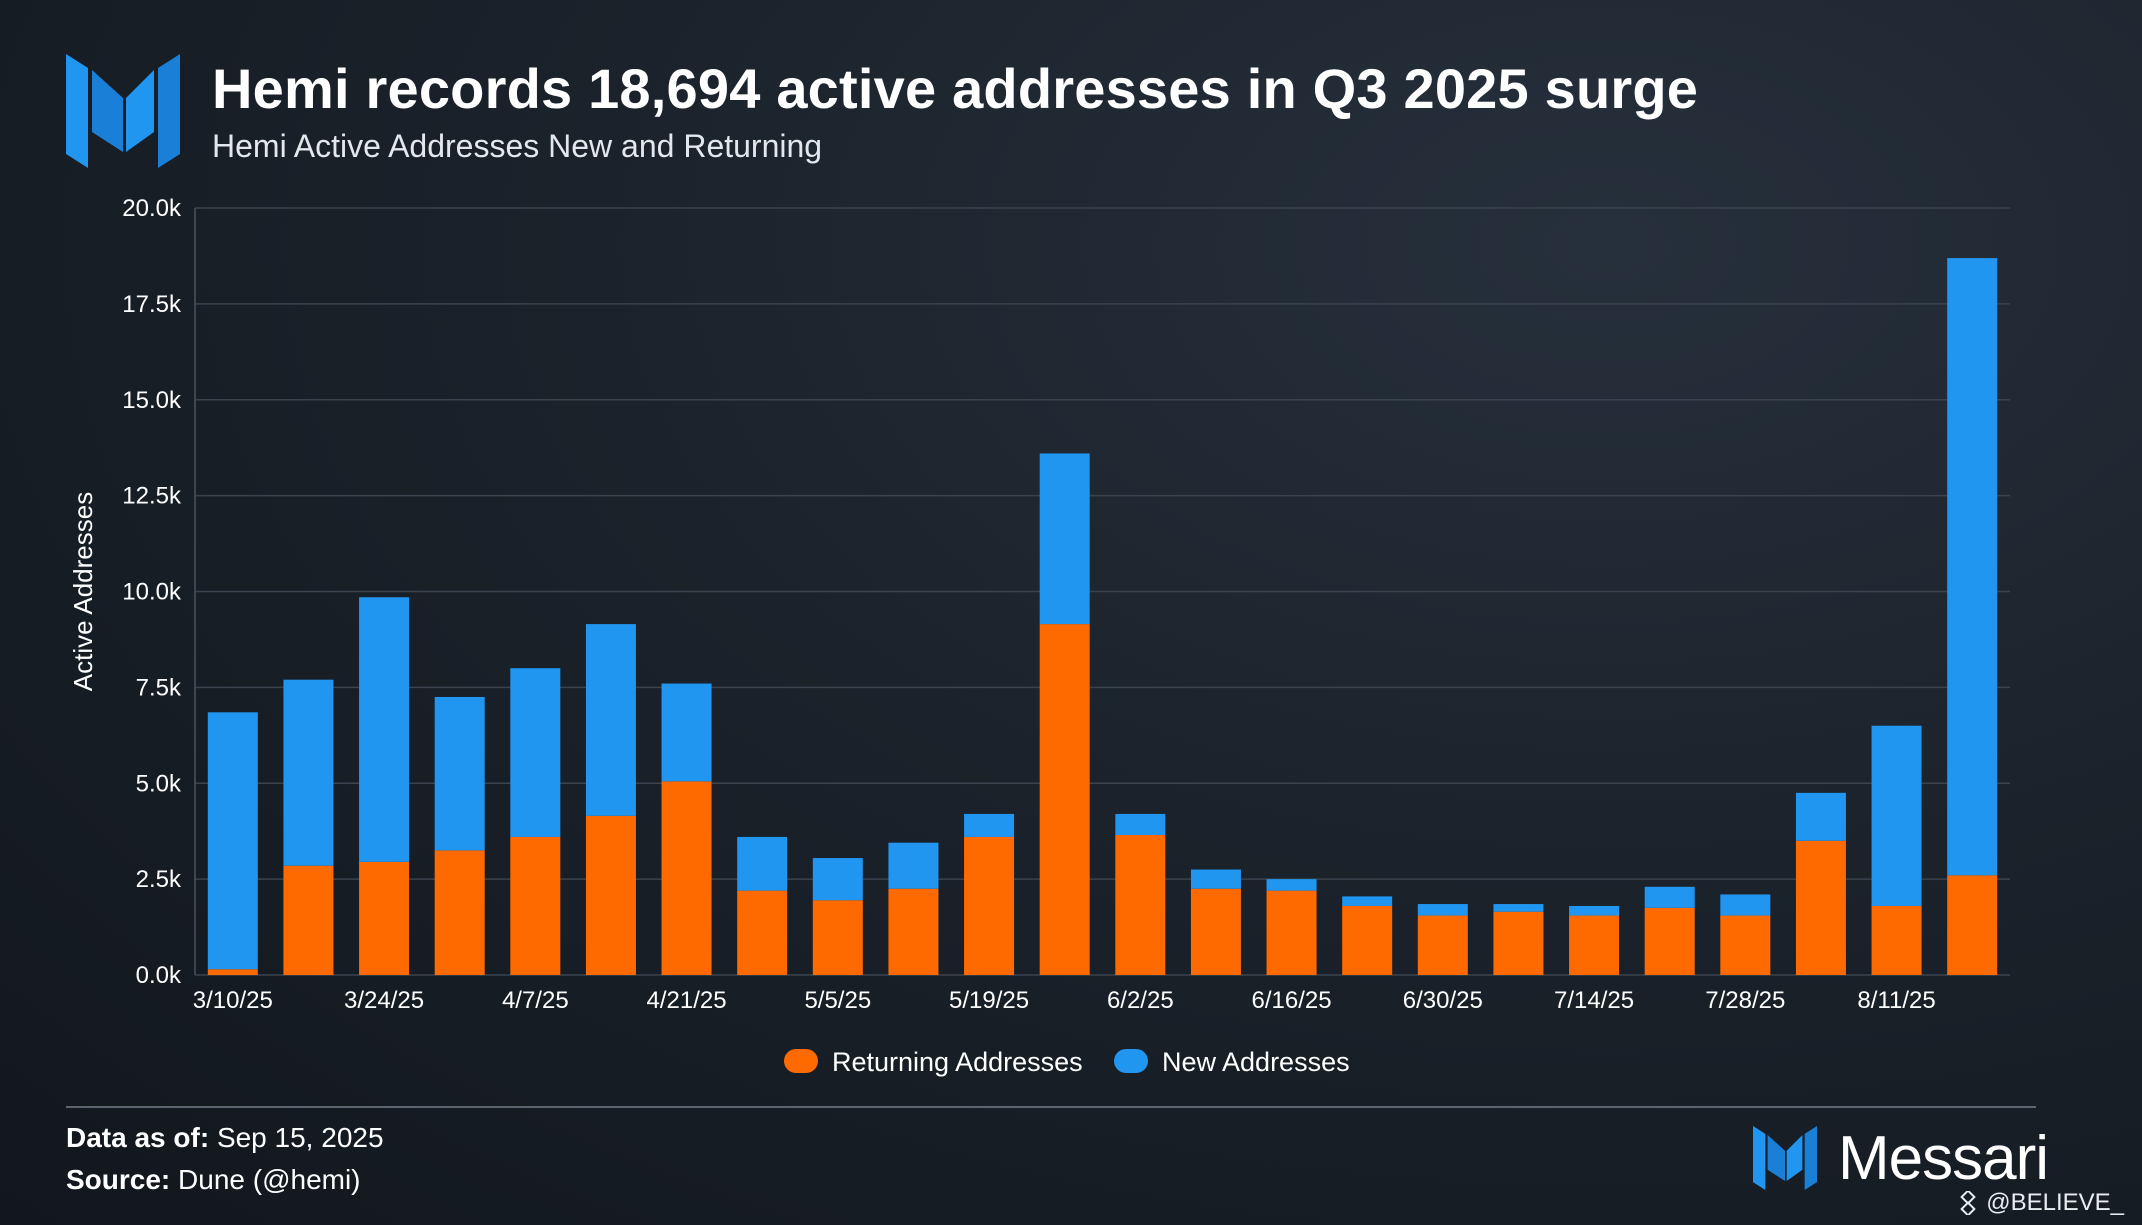 The height and width of the screenshot is (1225, 2142). I want to click on data-date: Data as of: Sep 15, 2025, so click(225, 1138).